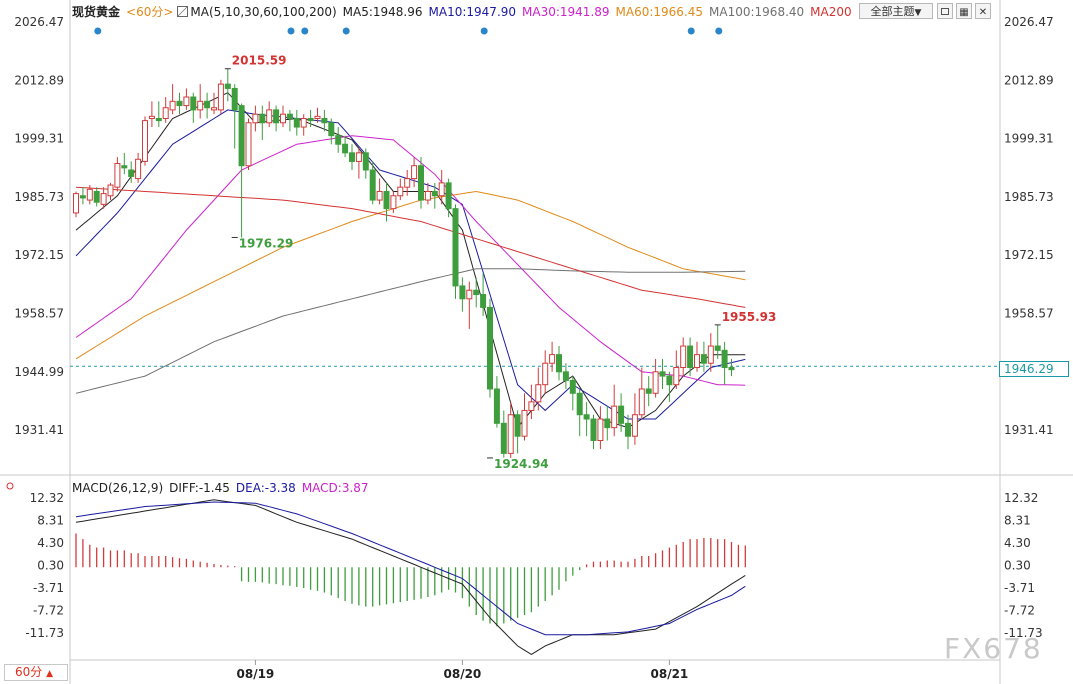 The height and width of the screenshot is (684, 1073). What do you see at coordinates (1029, 139) in the screenshot?
I see `y-tick-right: 1999.31` at bounding box center [1029, 139].